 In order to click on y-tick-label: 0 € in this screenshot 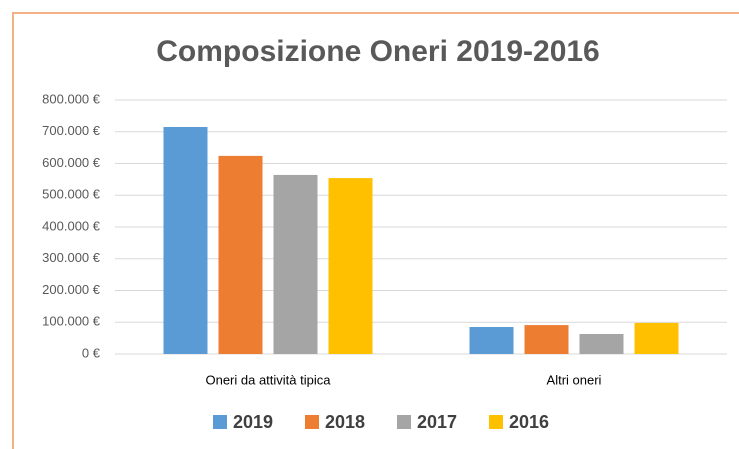, I will do `click(91, 352)`.